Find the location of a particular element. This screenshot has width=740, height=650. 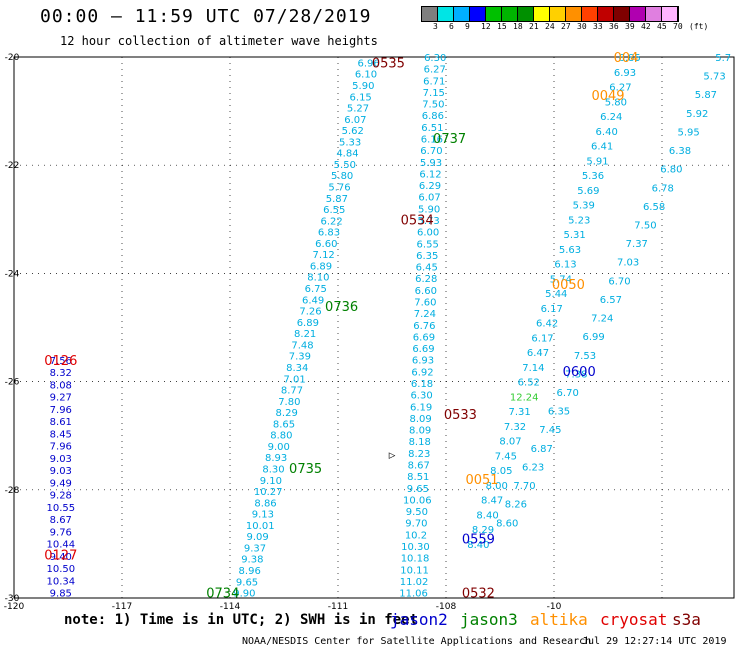

wave-height-value: 6.00 is located at coordinates (428, 233).